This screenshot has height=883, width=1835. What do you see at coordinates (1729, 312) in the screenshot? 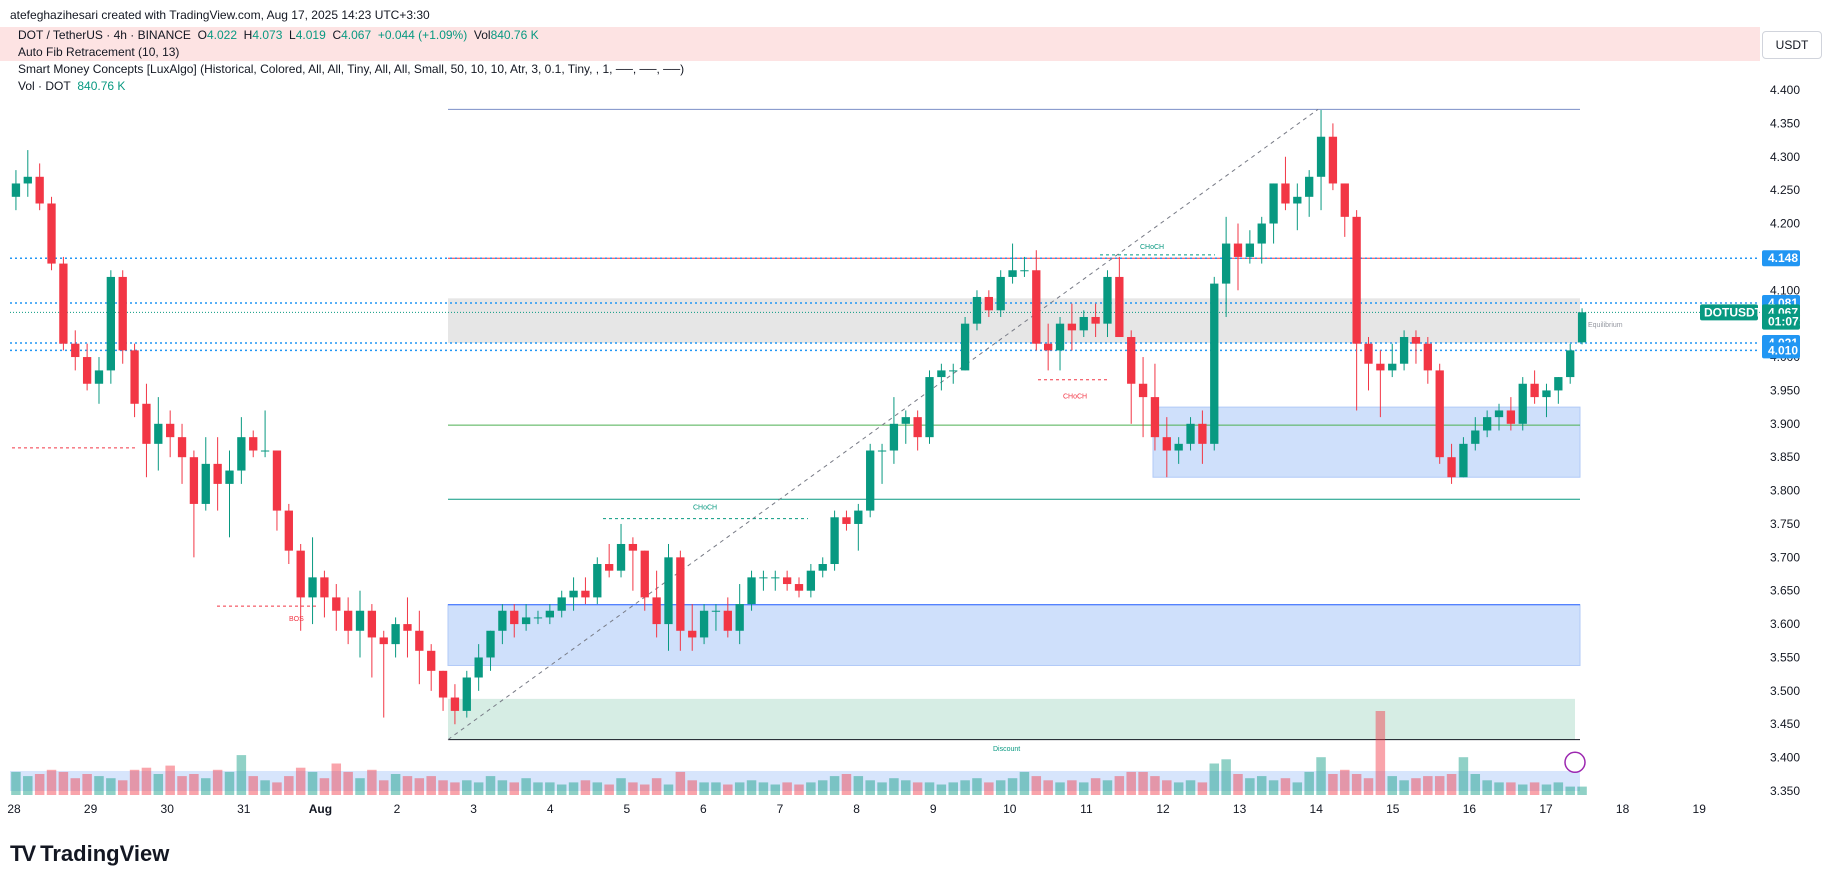
I see `symbol-tag-bg` at bounding box center [1729, 312].